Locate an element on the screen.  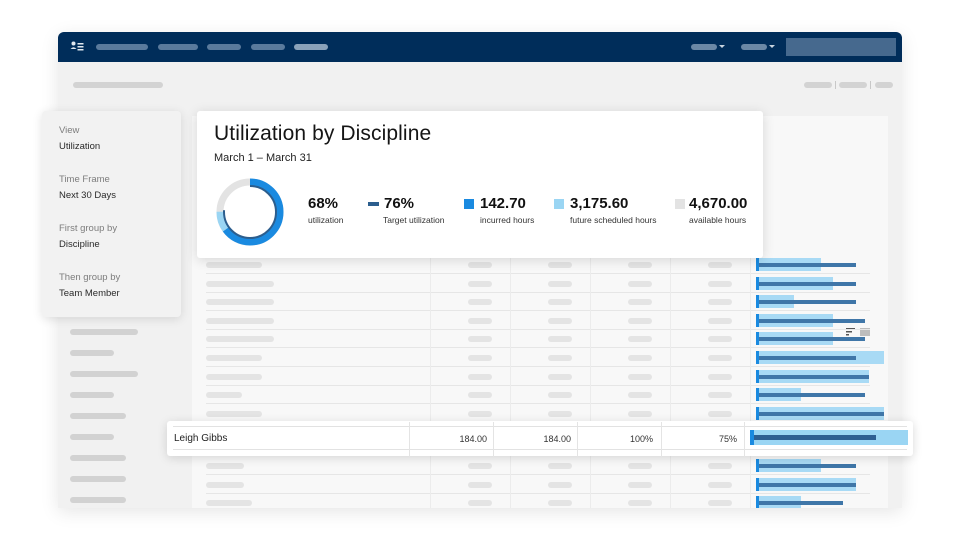
utilization-donut-chart is located at coordinates (250, 212).